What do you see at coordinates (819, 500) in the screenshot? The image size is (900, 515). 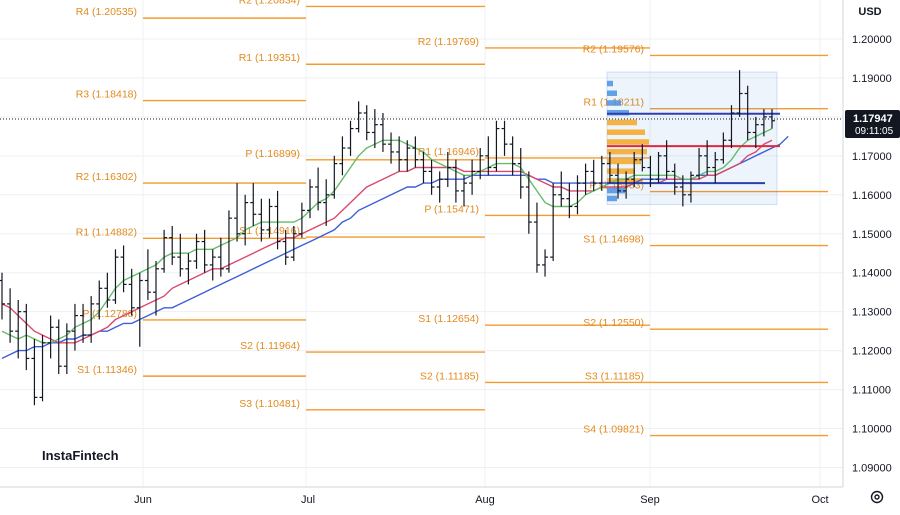 I see `x-tick-label: Oct` at bounding box center [819, 500].